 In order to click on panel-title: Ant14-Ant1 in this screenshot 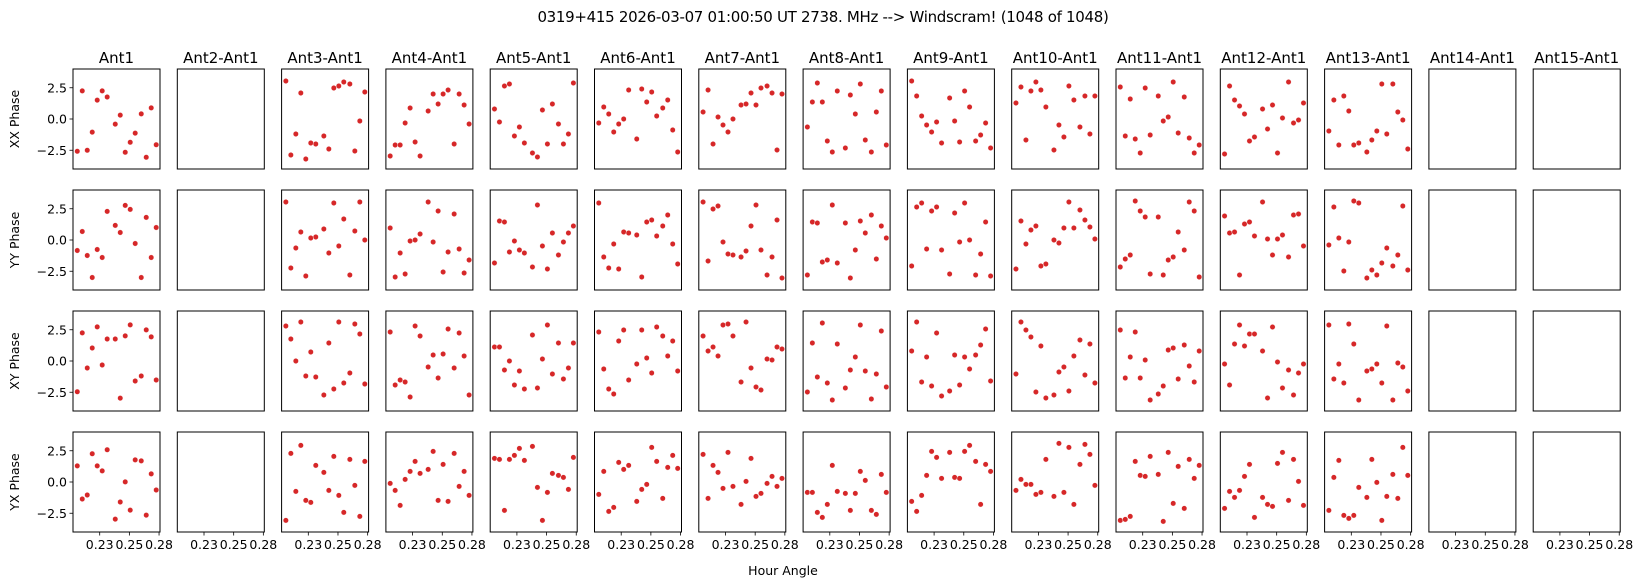, I will do `click(1472, 58)`.